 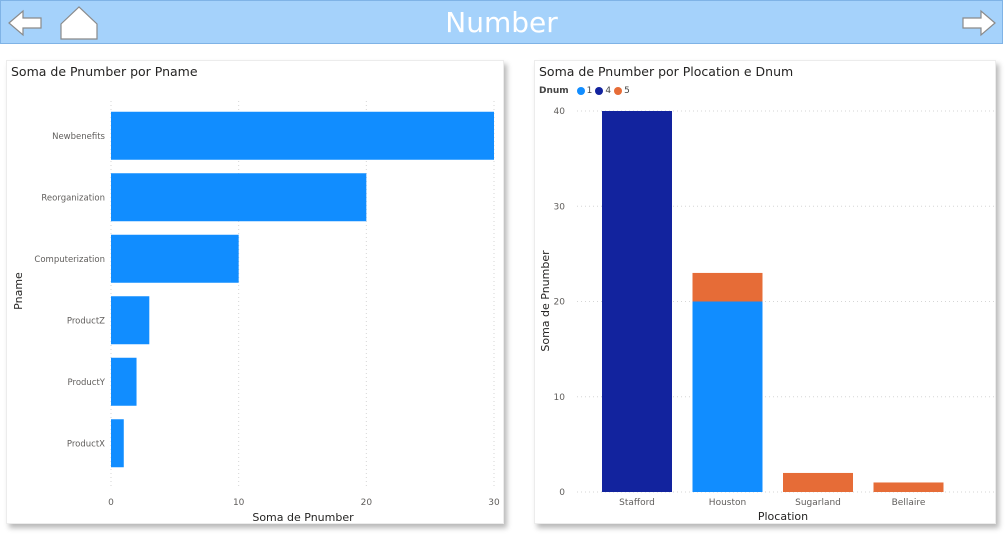 I want to click on y-tick-label: ProductZ, so click(x=86, y=321).